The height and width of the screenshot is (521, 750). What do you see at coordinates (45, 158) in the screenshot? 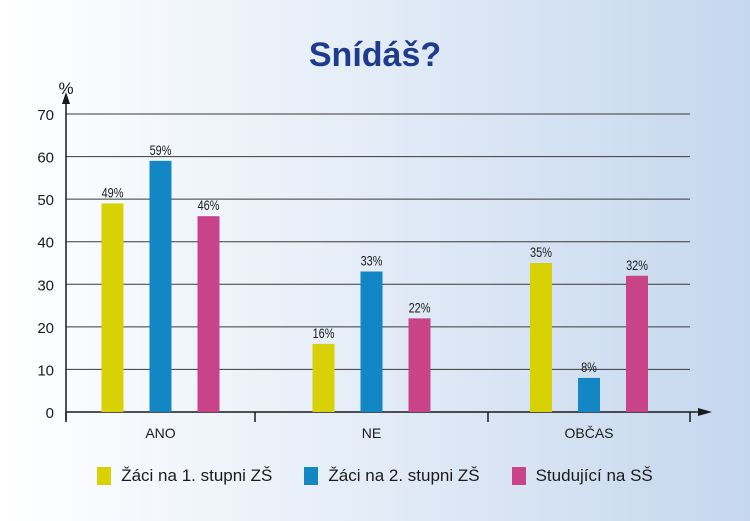
I see `y-tick-label: 60` at bounding box center [45, 158].